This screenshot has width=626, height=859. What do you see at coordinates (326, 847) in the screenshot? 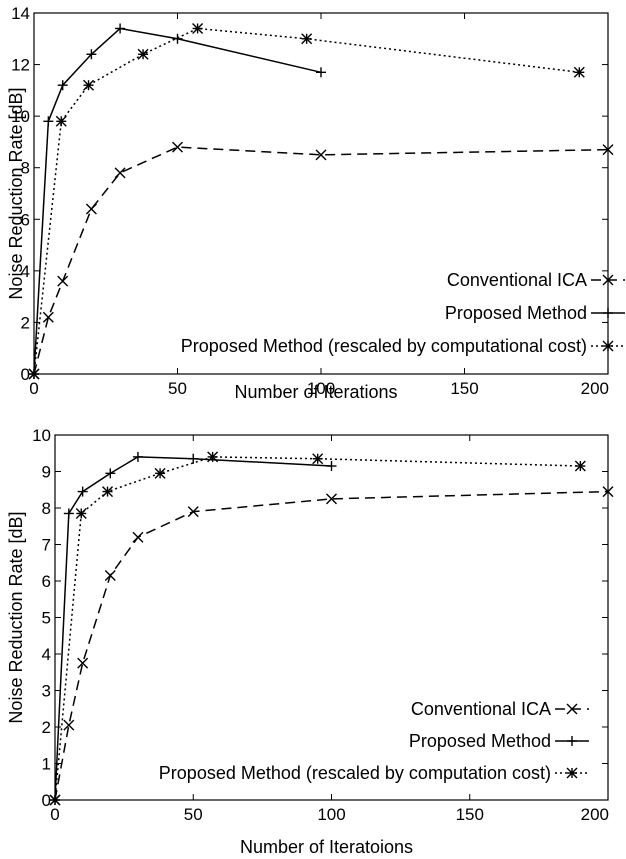
I see `x-axis-label: Number of Iteratoions` at bounding box center [326, 847].